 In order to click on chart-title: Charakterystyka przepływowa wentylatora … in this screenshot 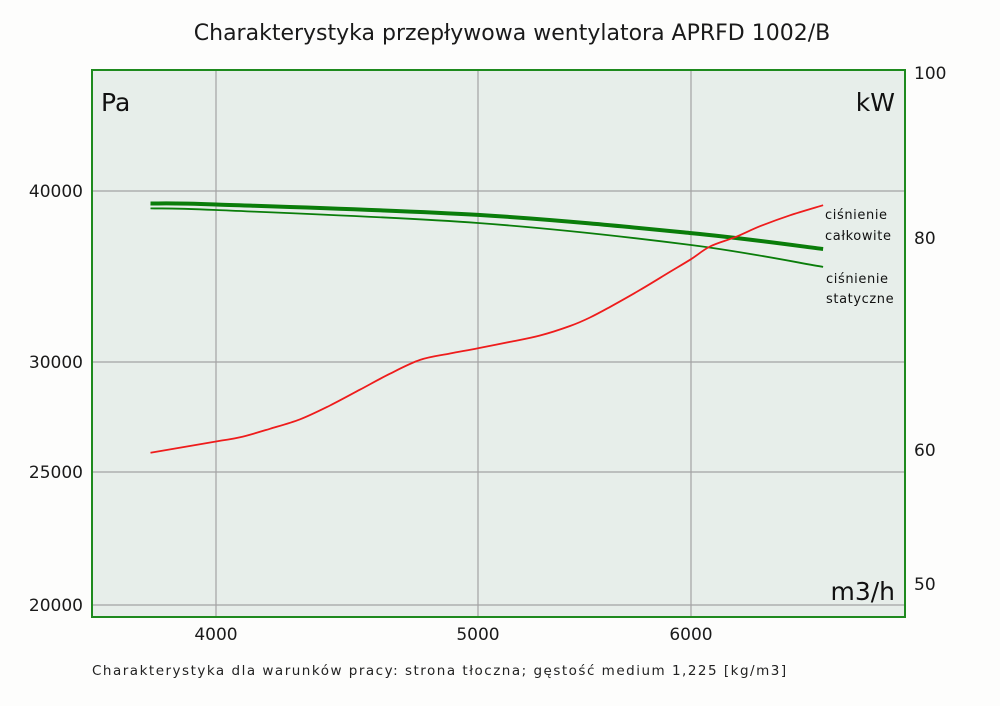, I will do `click(512, 33)`.